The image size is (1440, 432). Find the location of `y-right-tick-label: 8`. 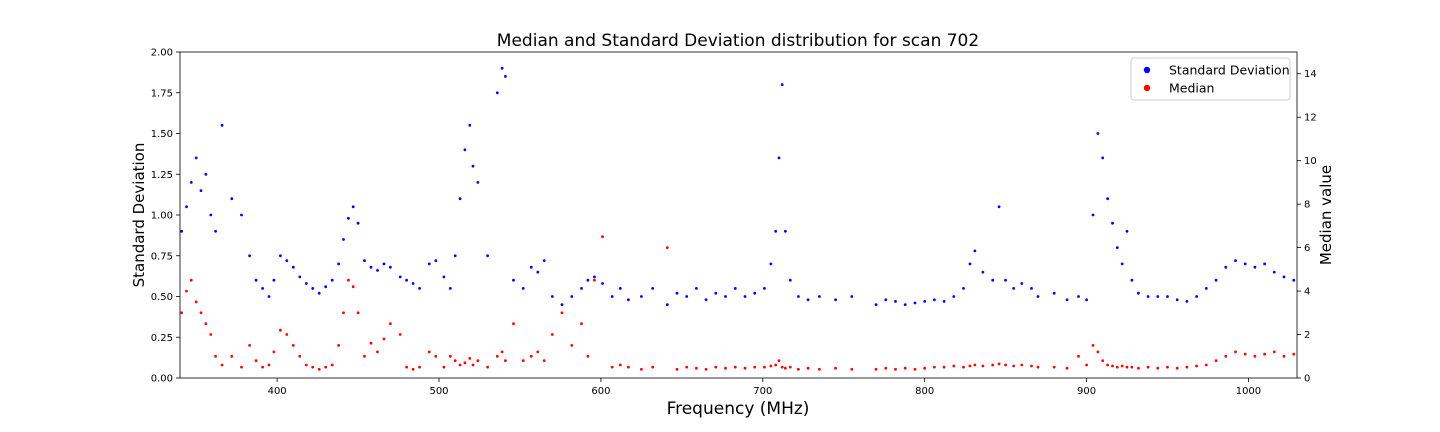

y-right-tick-label: 8 is located at coordinates (1307, 205).